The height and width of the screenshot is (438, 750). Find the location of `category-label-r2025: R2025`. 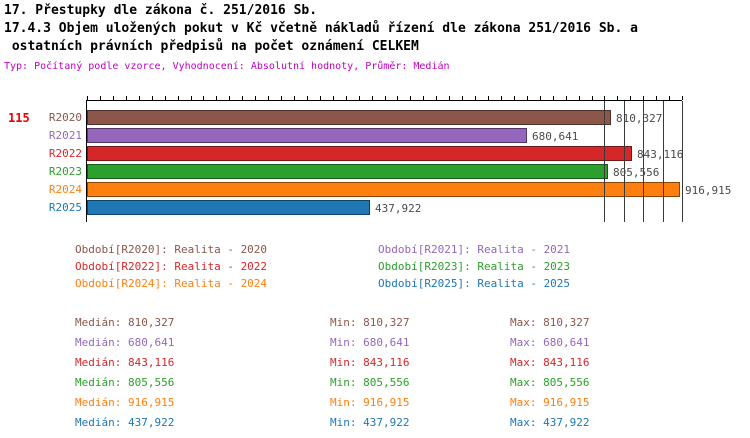

category-label-r2025: R2025 is located at coordinates (65, 207).